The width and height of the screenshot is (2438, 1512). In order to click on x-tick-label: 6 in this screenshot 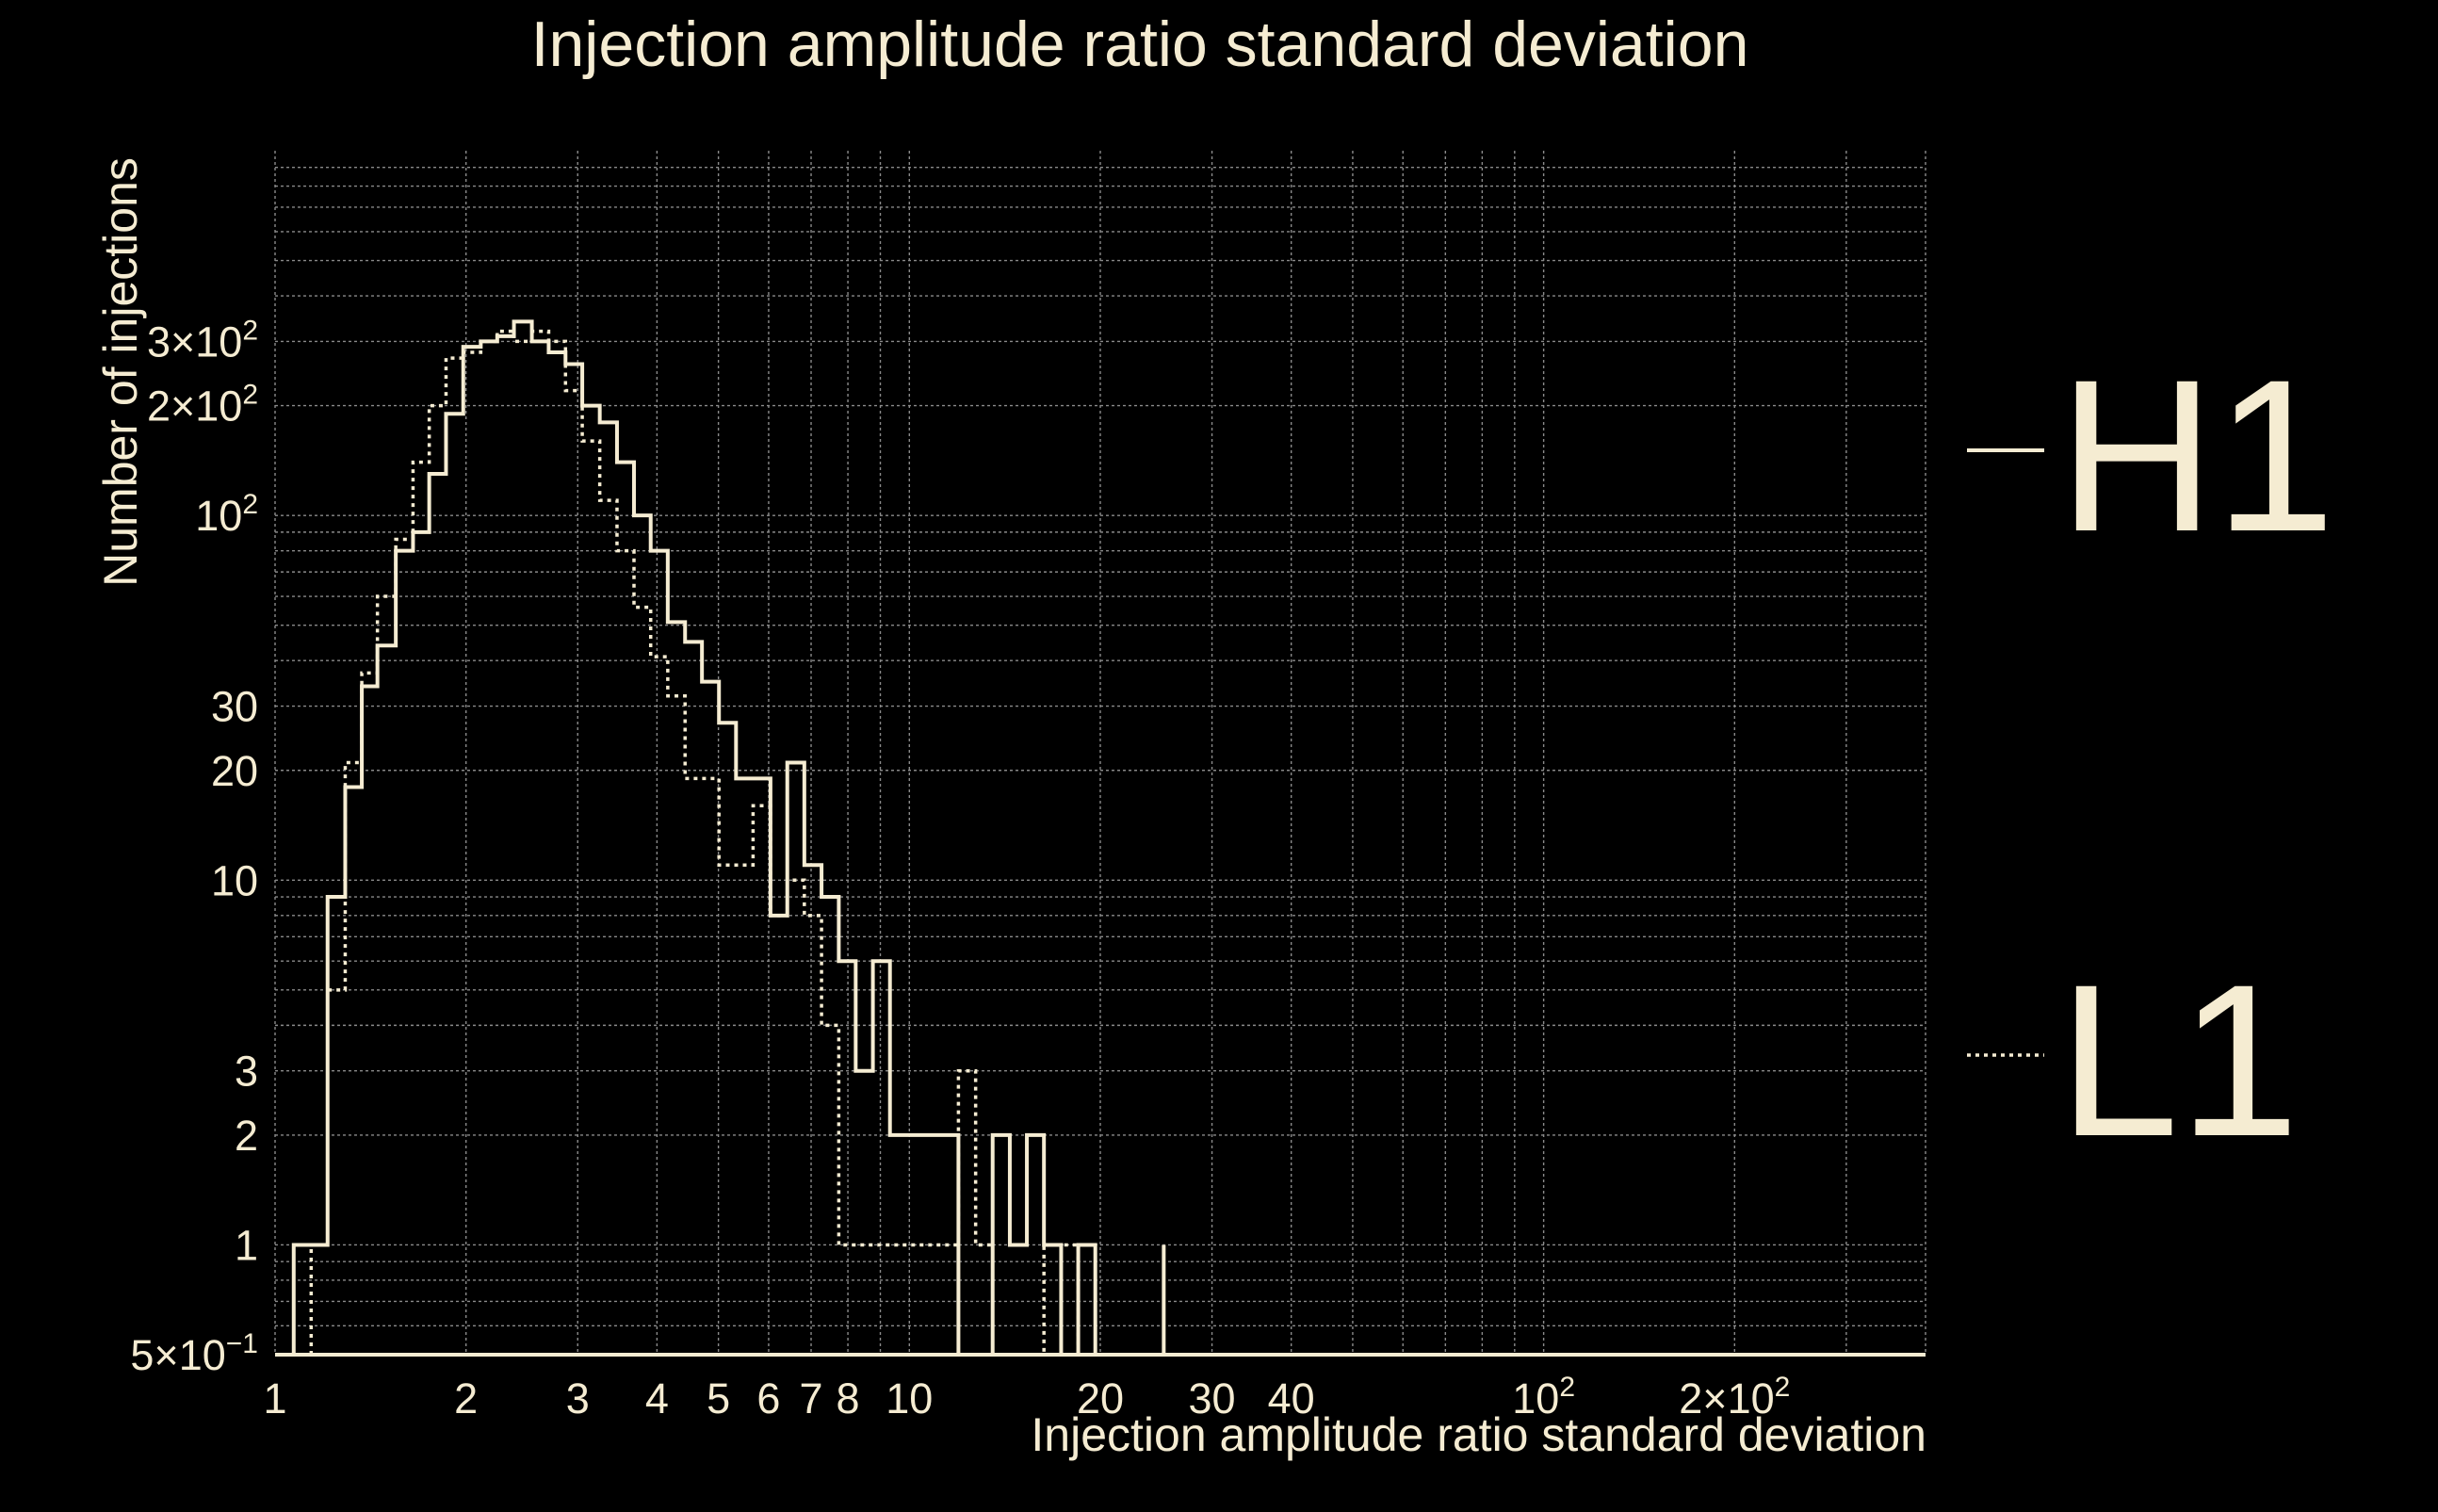, I will do `click(768, 1398)`.